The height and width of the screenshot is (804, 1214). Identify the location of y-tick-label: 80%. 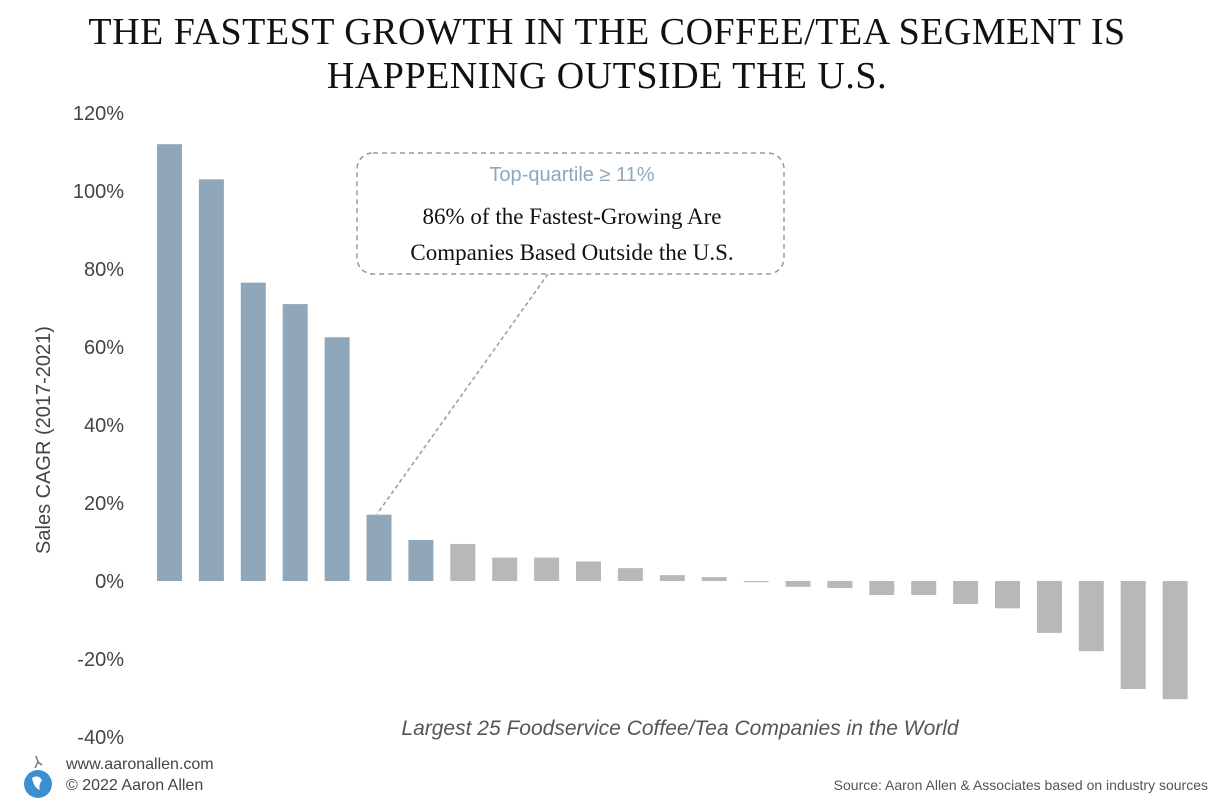
(104, 270).